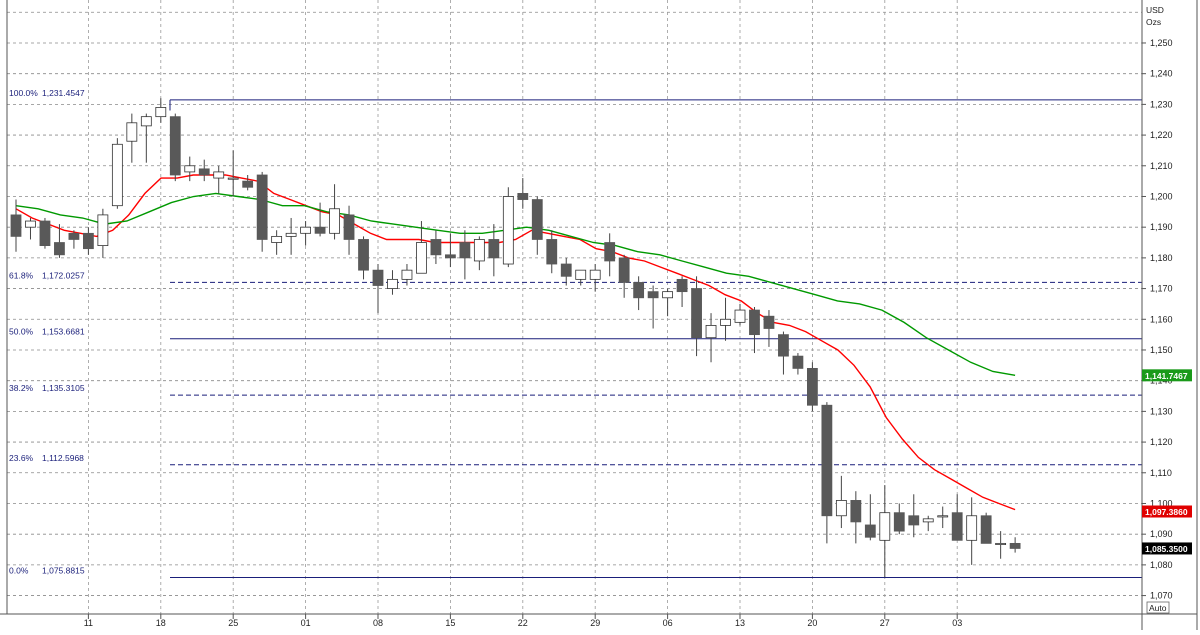 This screenshot has width=1200, height=635. I want to click on red-line-badge-bg, so click(1167, 511).